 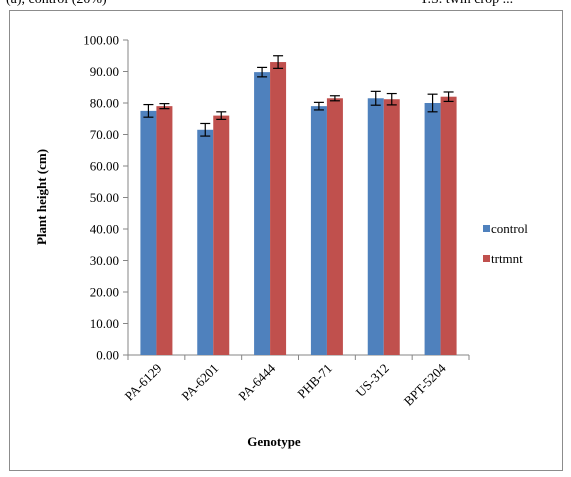 What do you see at coordinates (104, 197) in the screenshot?
I see `y-tick-label: 50.00` at bounding box center [104, 197].